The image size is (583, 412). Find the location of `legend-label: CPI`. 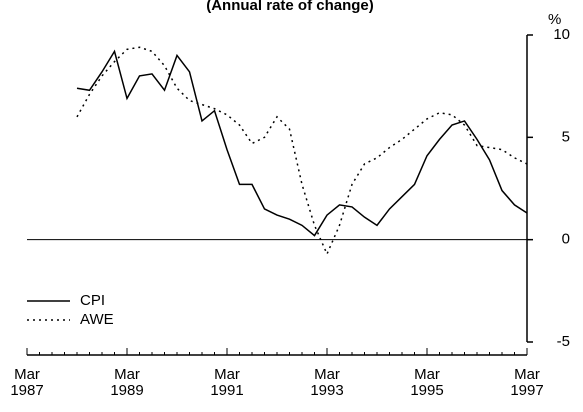

legend-label: CPI is located at coordinates (92, 300).